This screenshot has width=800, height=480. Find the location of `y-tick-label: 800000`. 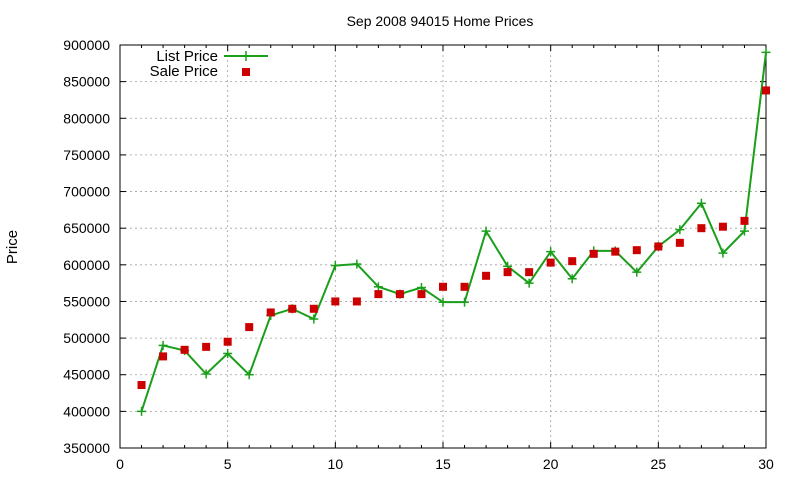

y-tick-label: 800000 is located at coordinates (86, 118).